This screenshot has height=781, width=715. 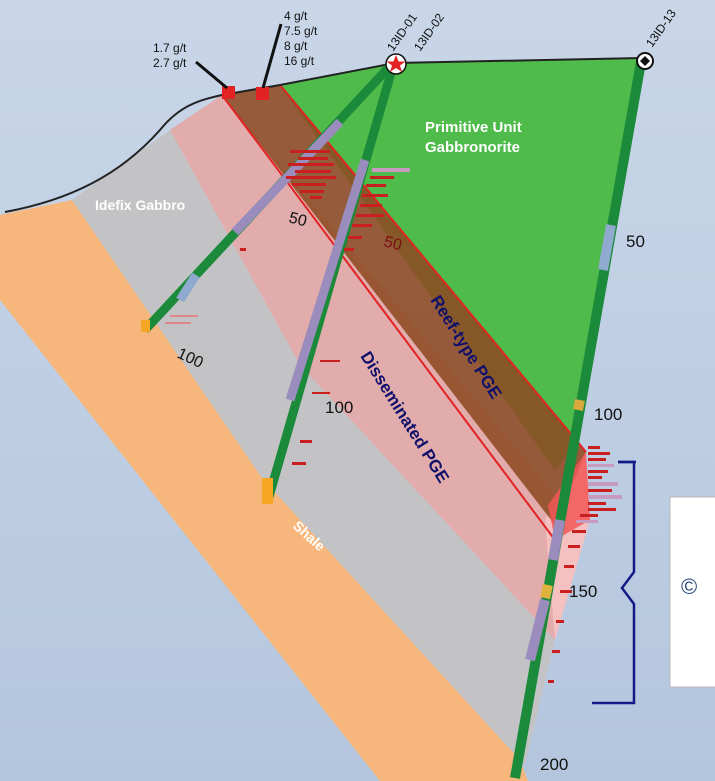 What do you see at coordinates (396, 63) in the screenshot?
I see `star-icon` at bounding box center [396, 63].